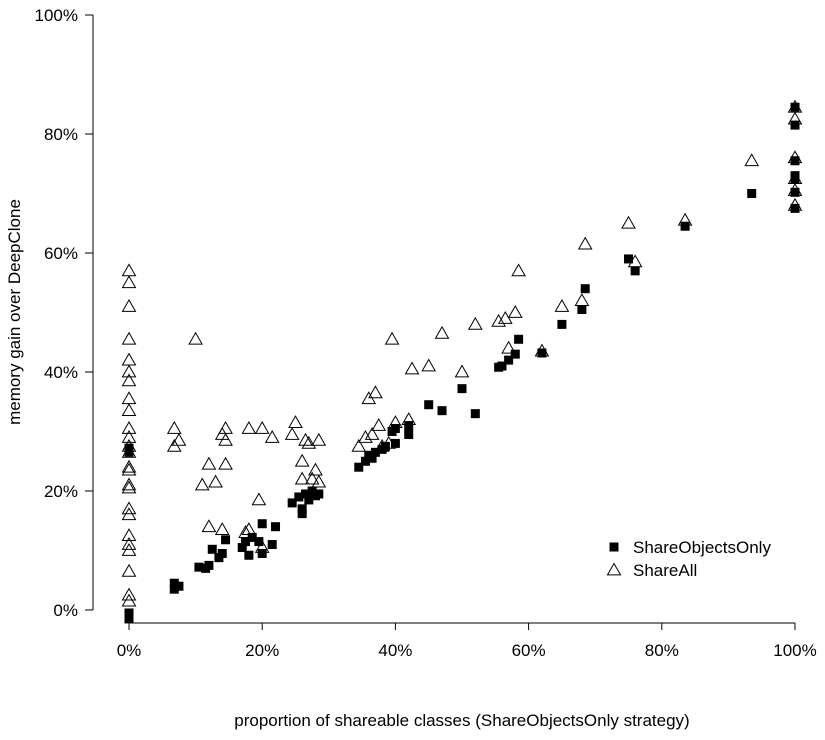  Describe the element at coordinates (794, 650) in the screenshot. I see `x-tick-label: 100%` at that location.